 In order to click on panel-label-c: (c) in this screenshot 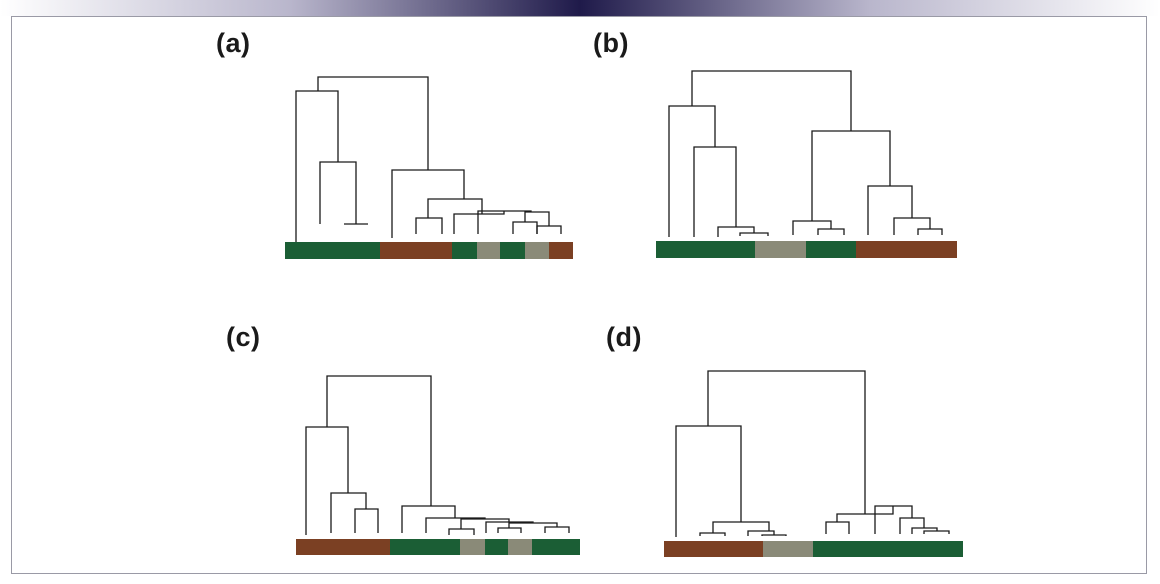, I will do `click(243, 337)`.